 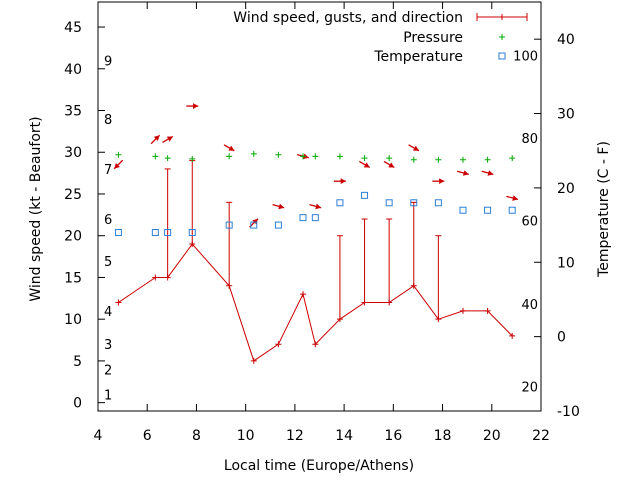 What do you see at coordinates (319, 466) in the screenshot?
I see `x-axis-label: Local time (Europe/Athens)` at bounding box center [319, 466].